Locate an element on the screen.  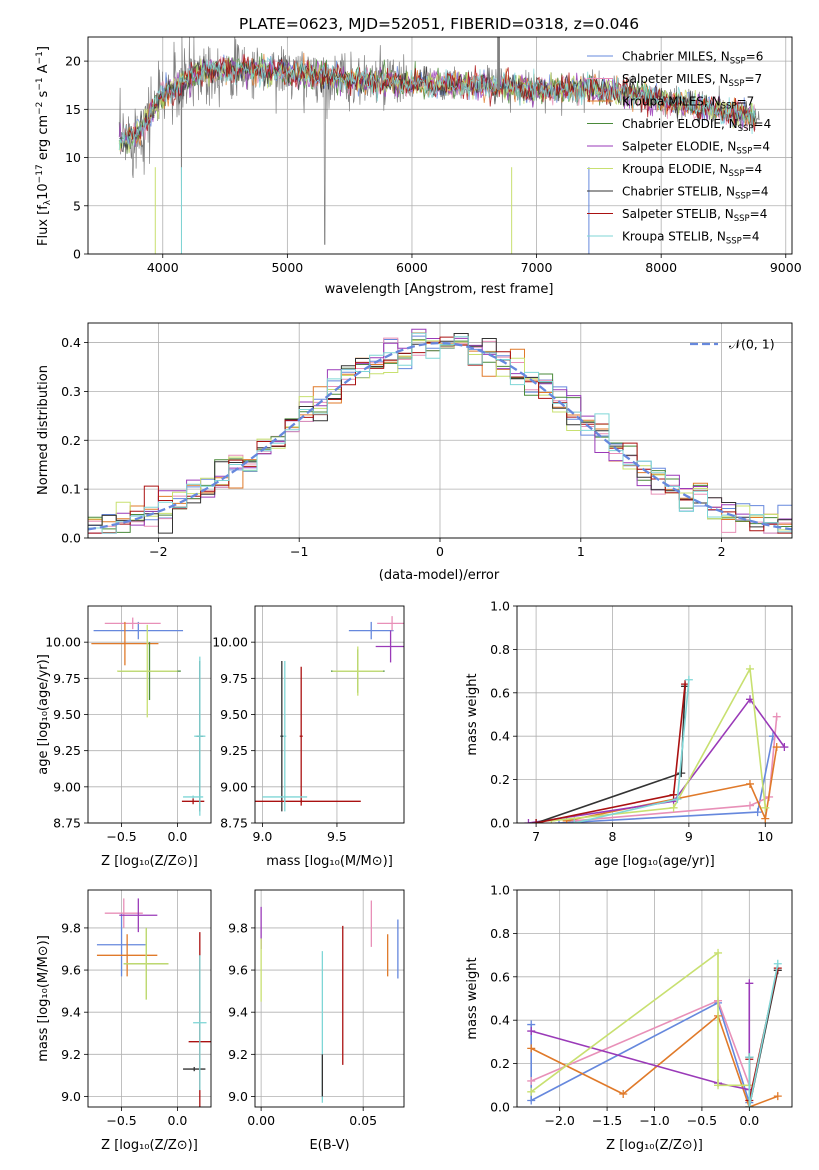
tick-label-y: 0.1 is located at coordinates (71, 489).